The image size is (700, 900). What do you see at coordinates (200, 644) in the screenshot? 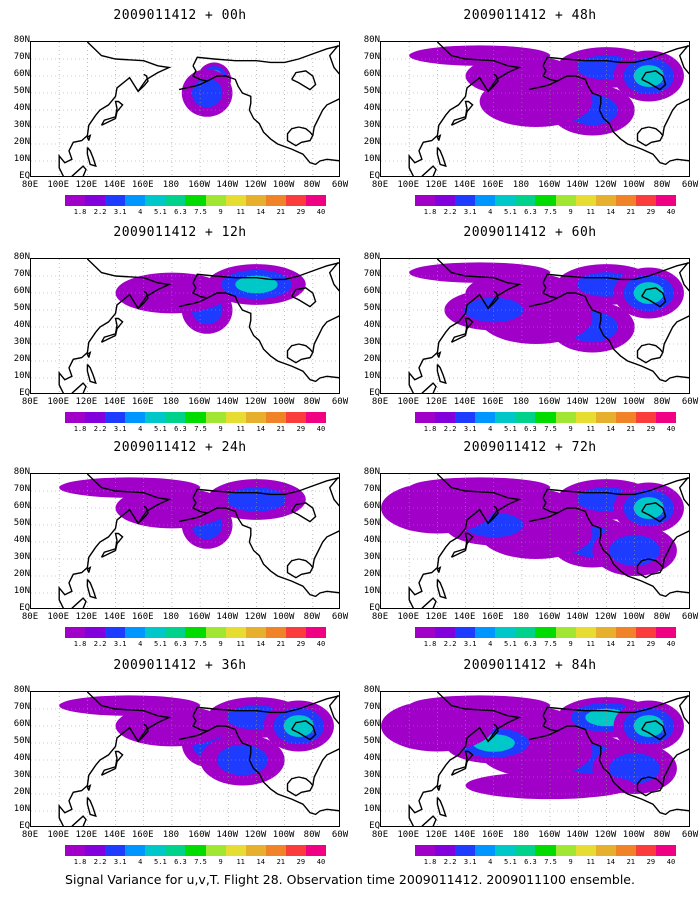
I see `colorbar-label: 7.5` at bounding box center [200, 644].